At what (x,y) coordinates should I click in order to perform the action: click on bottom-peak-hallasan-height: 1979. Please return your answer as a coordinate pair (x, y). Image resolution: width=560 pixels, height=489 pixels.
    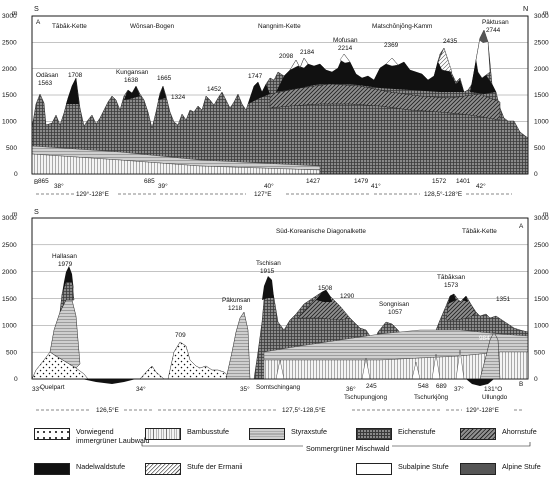
    Looking at the image, I should click on (65, 264).